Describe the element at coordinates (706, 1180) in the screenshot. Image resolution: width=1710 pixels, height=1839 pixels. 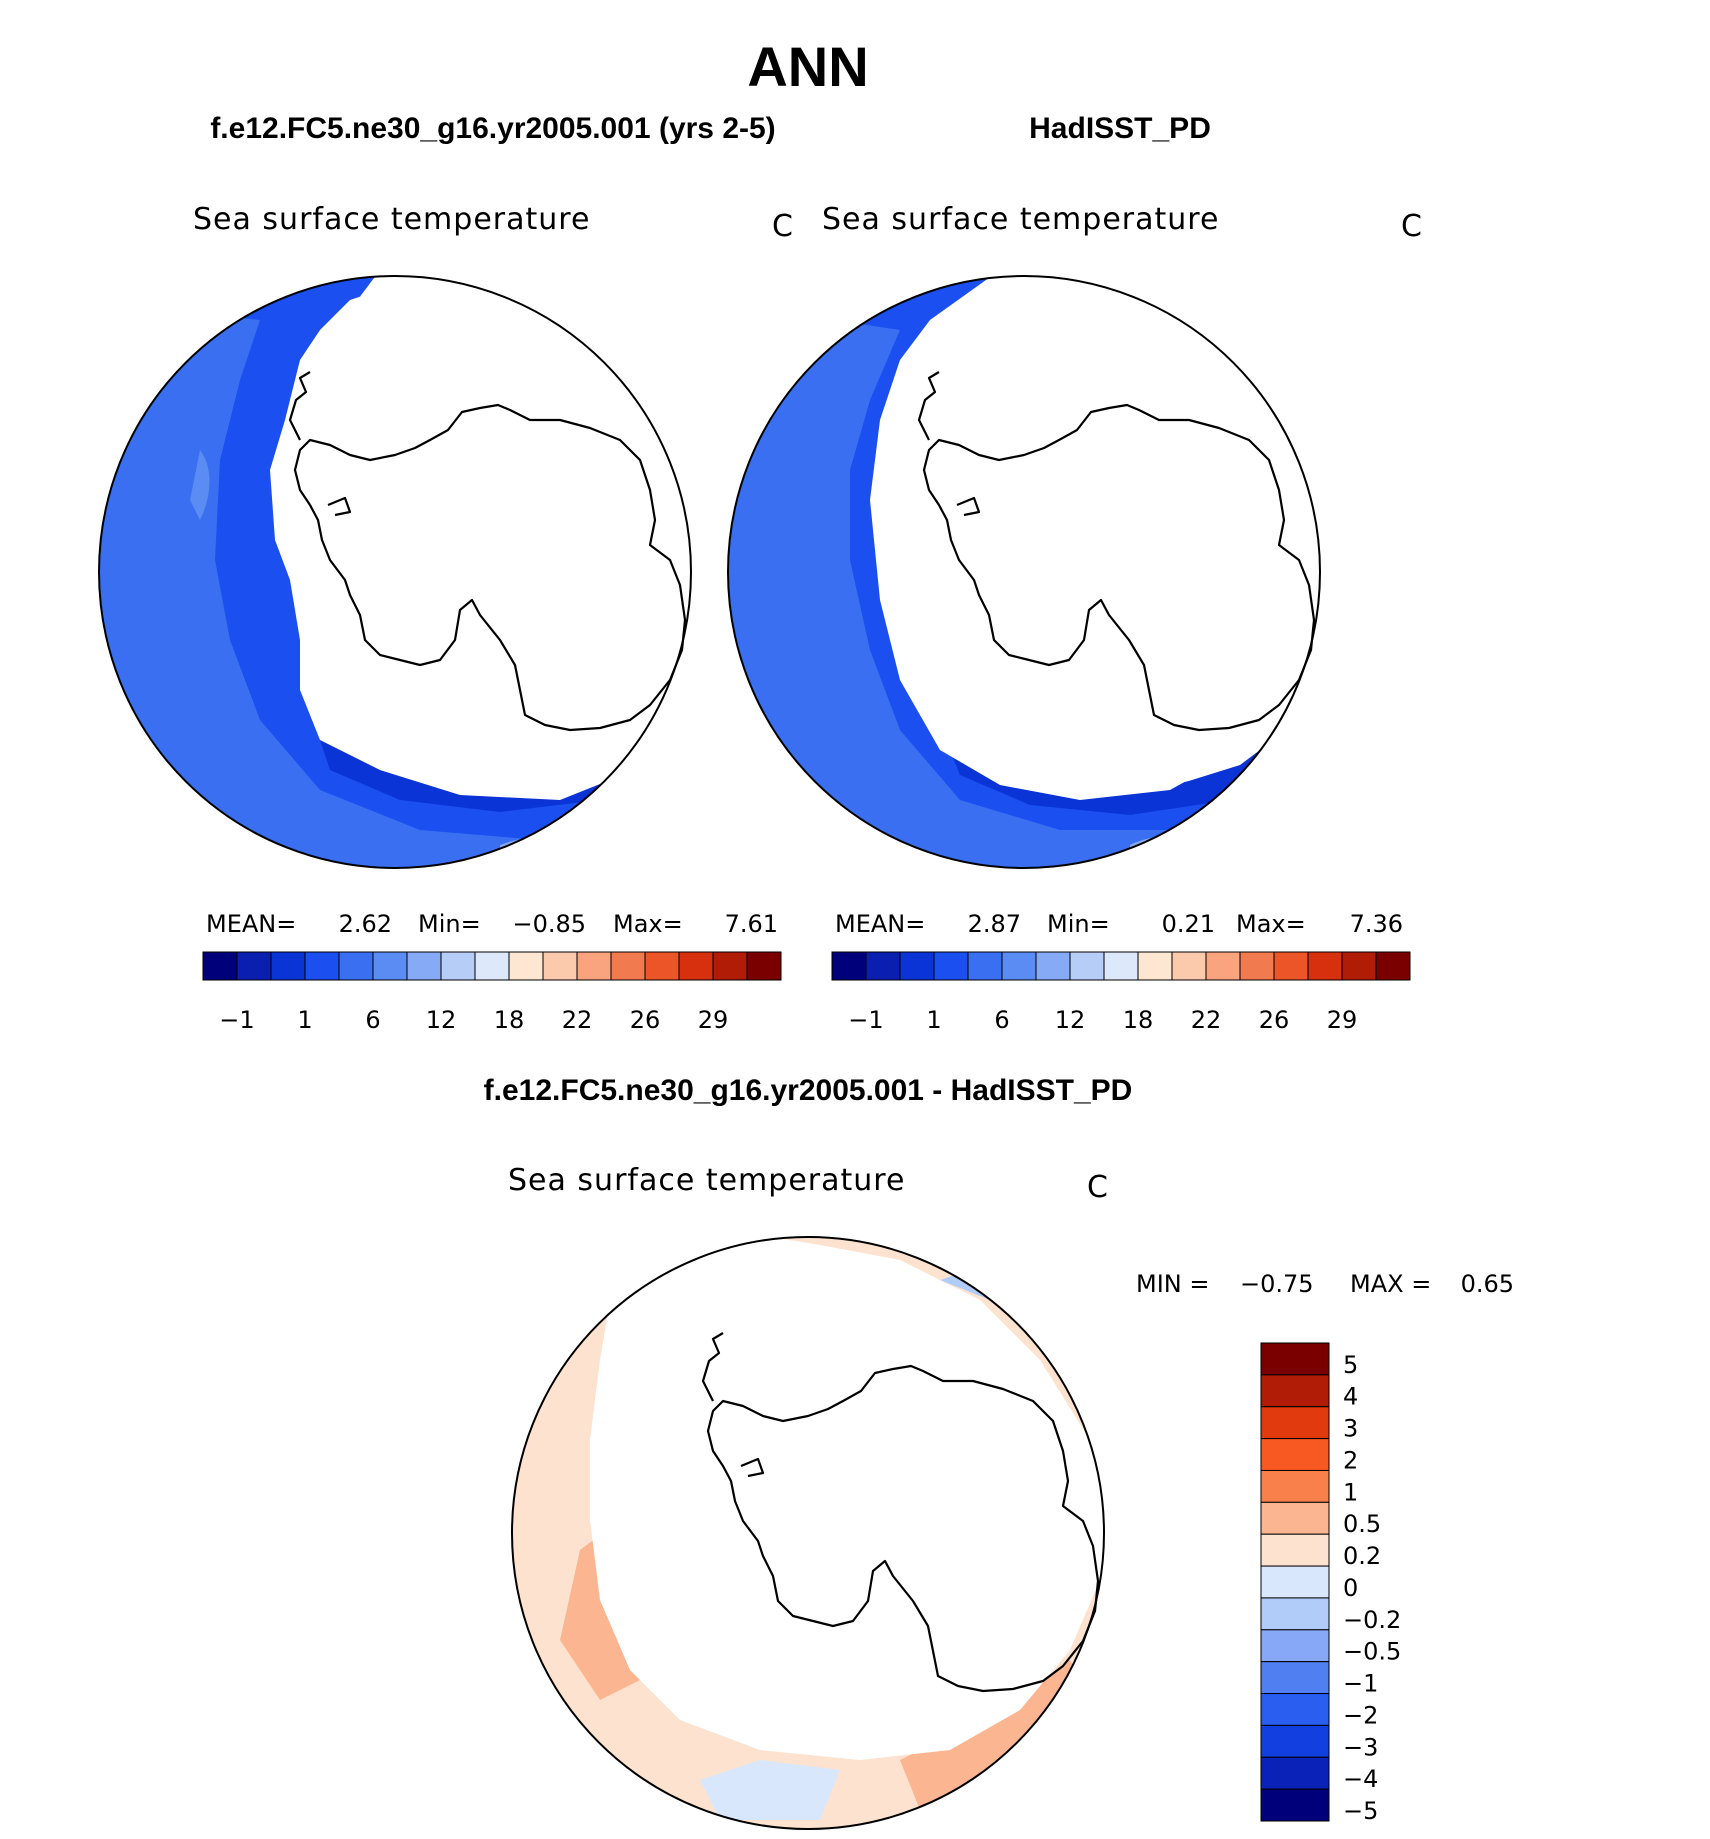
I see `field-label-diff: Sea surface temperature` at that location.